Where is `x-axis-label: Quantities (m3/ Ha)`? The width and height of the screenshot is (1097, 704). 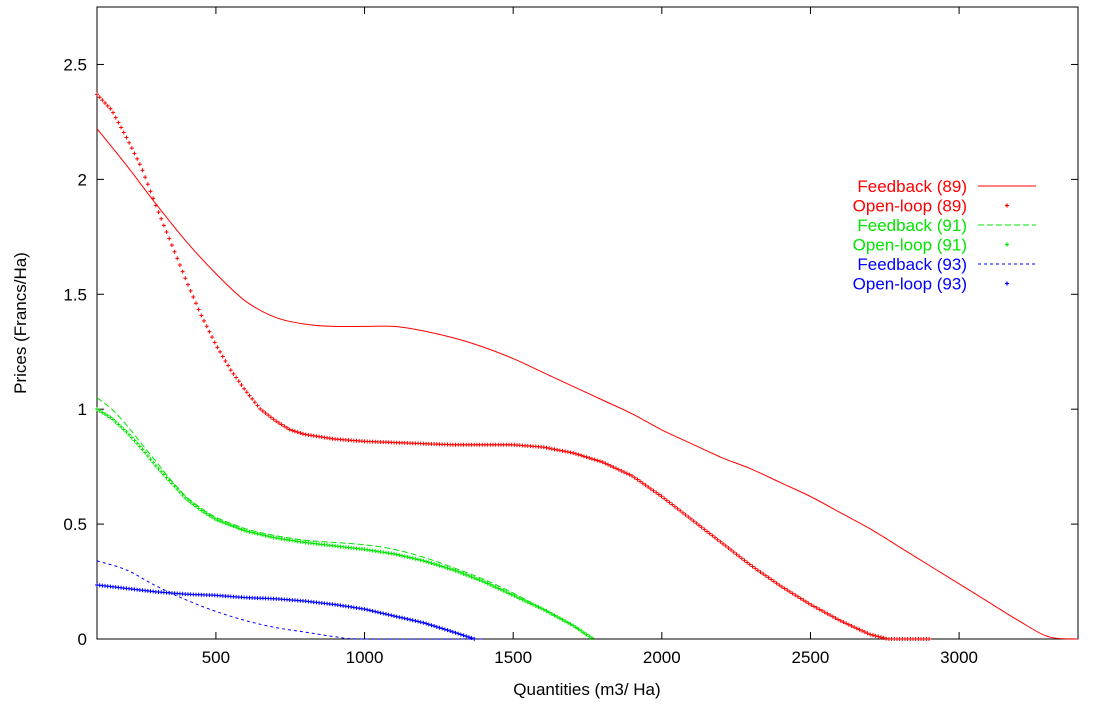
x-axis-label: Quantities (m3/ Ha) is located at coordinates (586, 689).